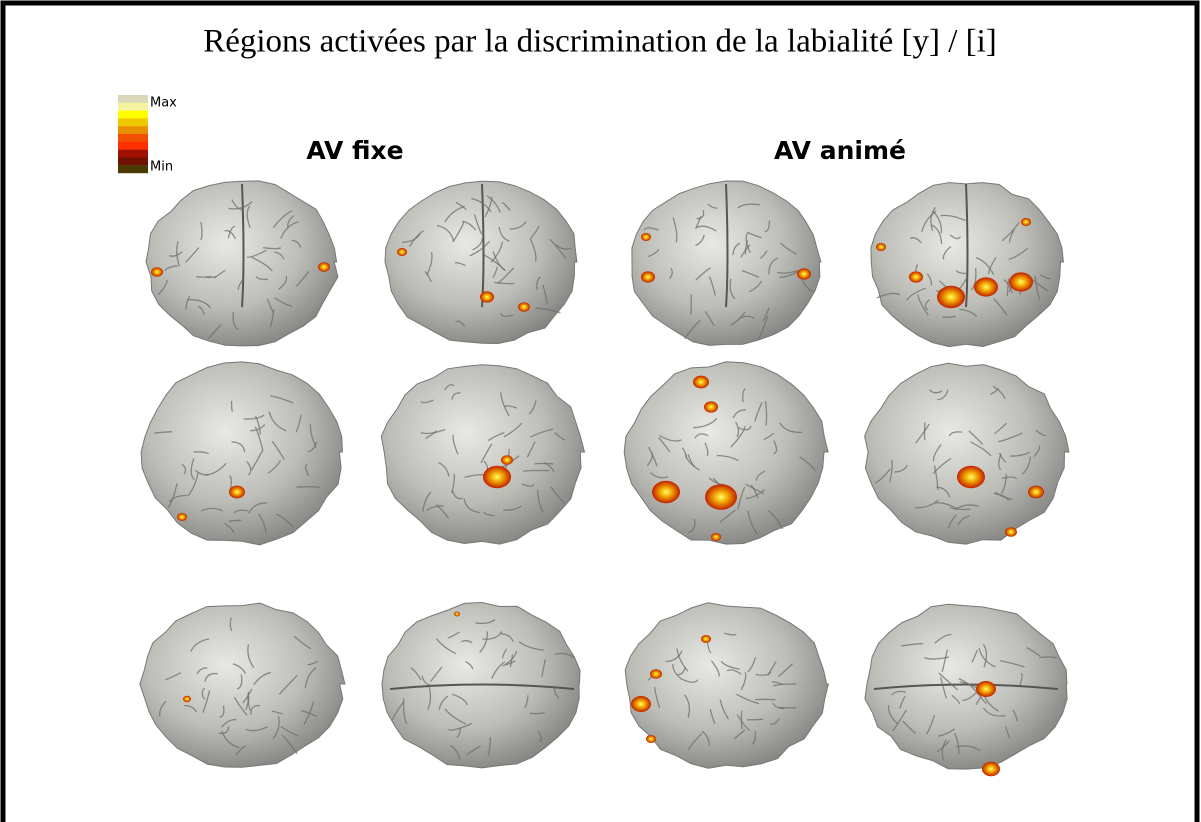 This screenshot has height=822, width=1201. Describe the element at coordinates (163, 103) in the screenshot. I see `legend-max: Max` at that location.